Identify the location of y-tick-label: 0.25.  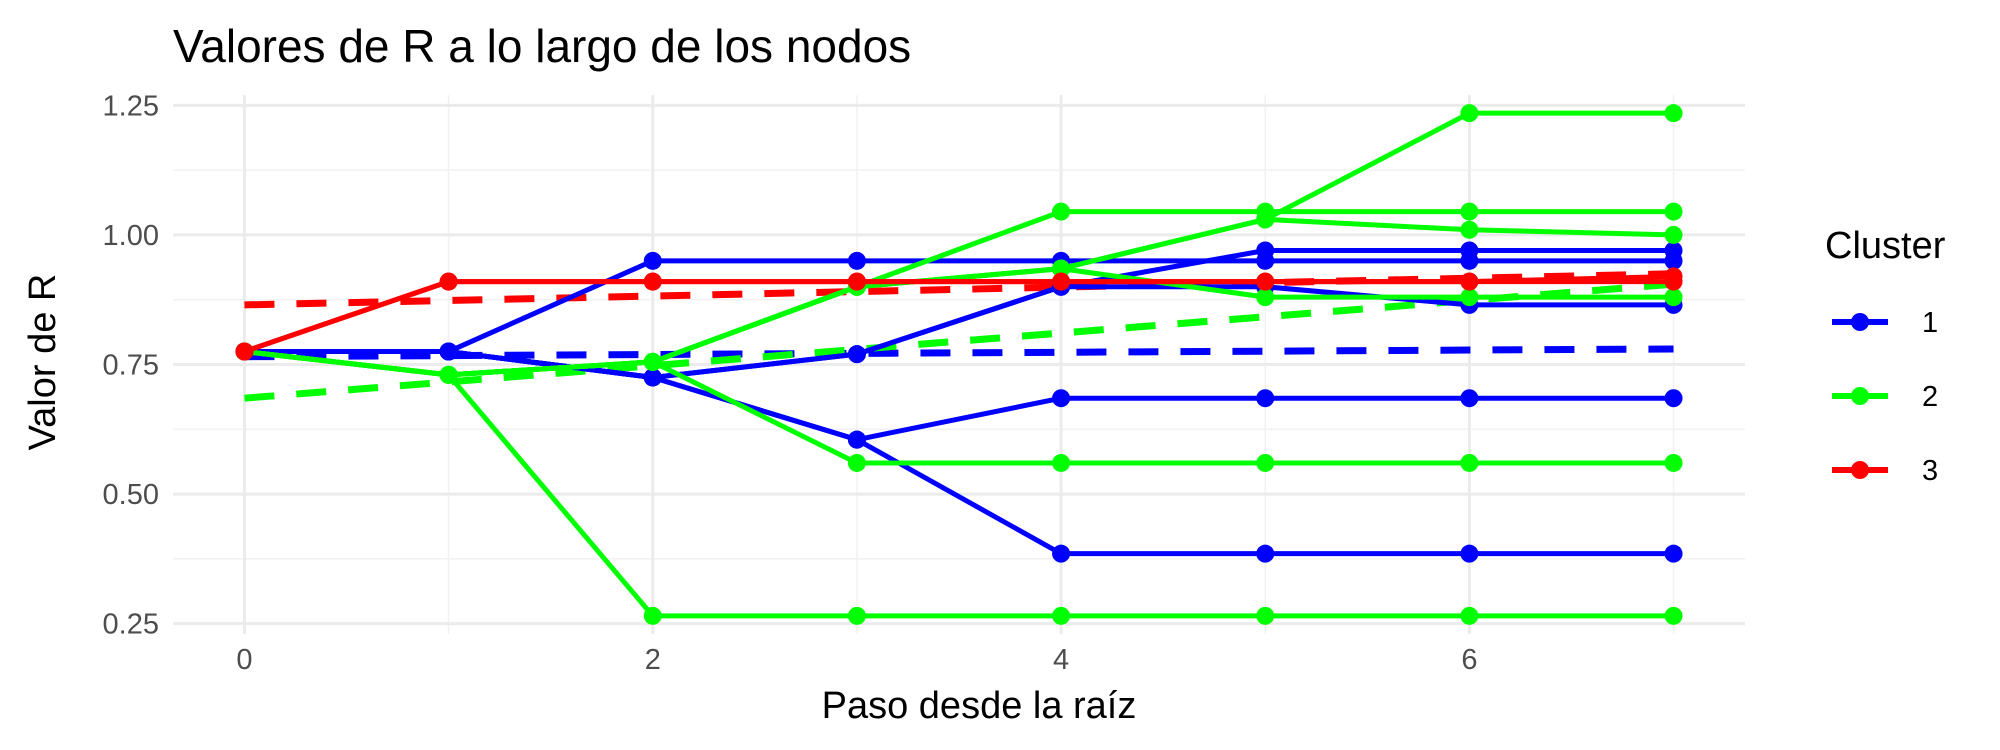
(131, 625).